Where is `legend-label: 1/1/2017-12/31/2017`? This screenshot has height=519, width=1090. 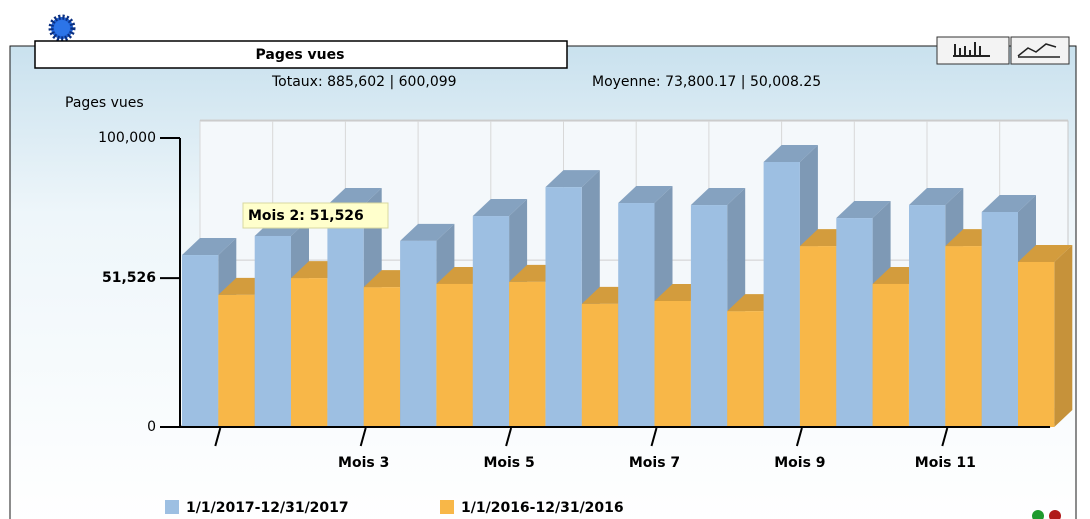 legend-label: 1/1/2017-12/31/2017 is located at coordinates (267, 508).